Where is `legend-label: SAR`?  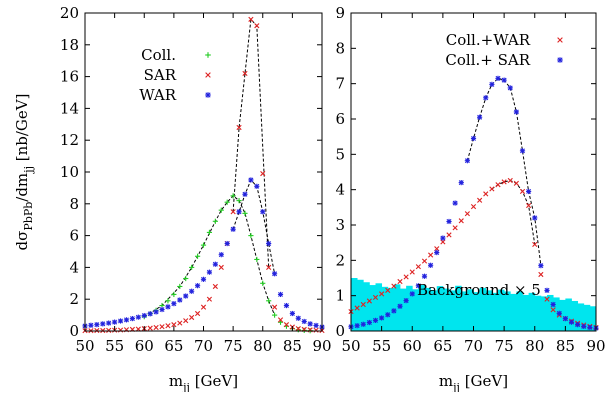 legend-label: SAR is located at coordinates (160, 75).